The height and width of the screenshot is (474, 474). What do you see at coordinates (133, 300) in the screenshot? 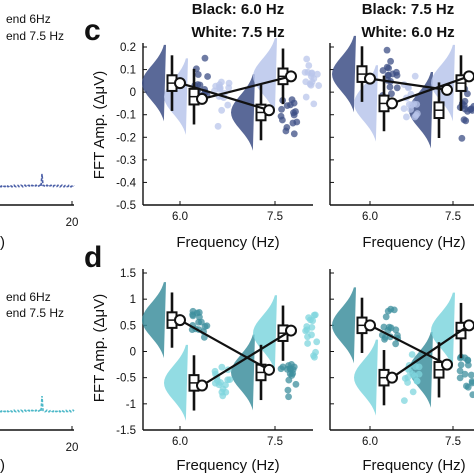
I see `y-tick-label: 1` at bounding box center [133, 300].